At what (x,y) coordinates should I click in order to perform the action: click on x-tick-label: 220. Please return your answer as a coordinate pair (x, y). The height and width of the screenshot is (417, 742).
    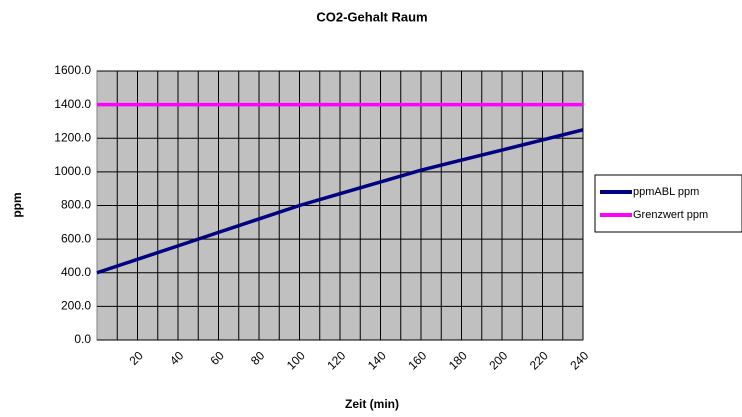
    Looking at the image, I should click on (539, 360).